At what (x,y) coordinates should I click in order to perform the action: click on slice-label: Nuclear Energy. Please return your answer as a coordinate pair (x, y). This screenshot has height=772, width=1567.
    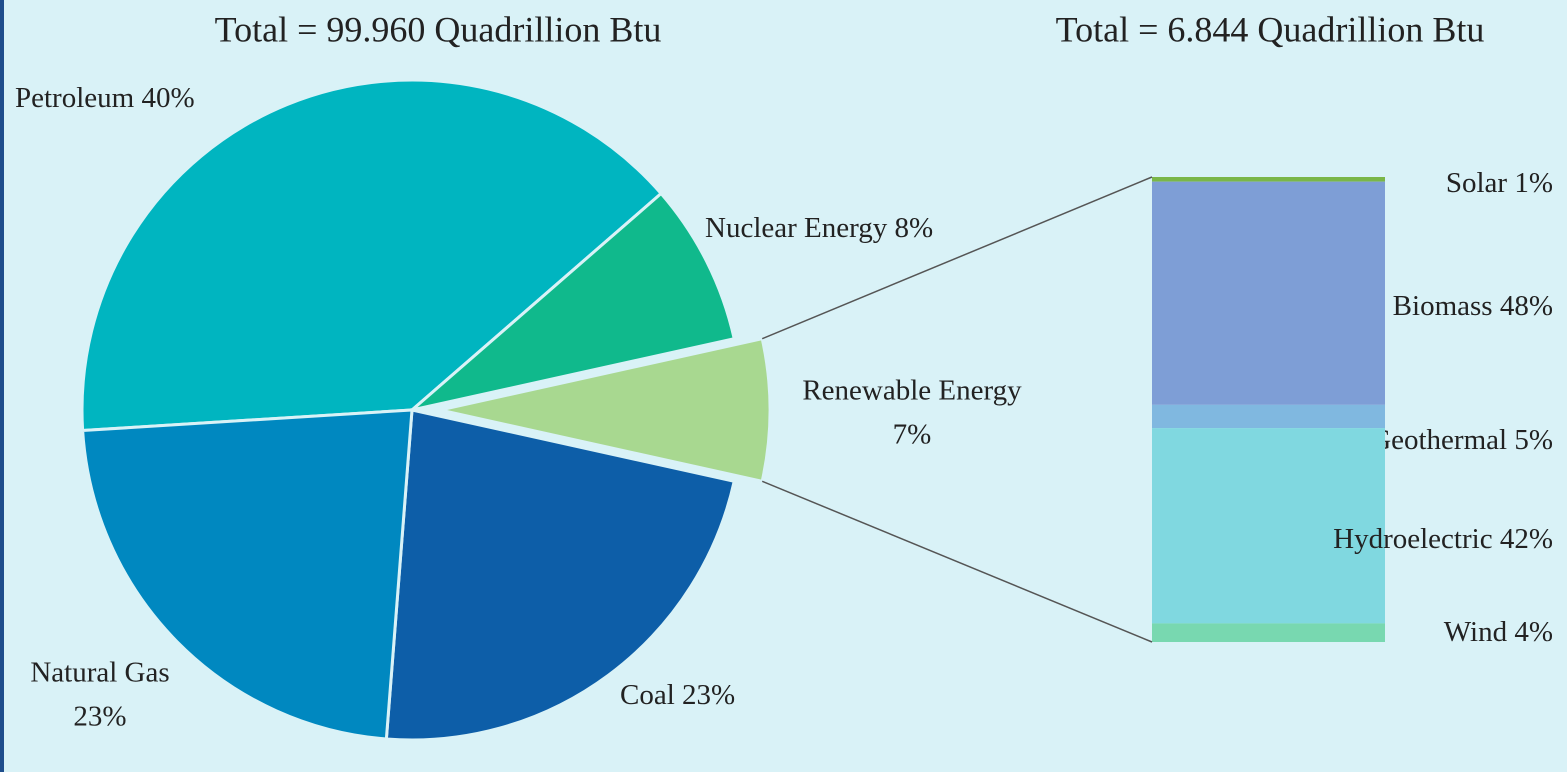
    Looking at the image, I should click on (796, 228).